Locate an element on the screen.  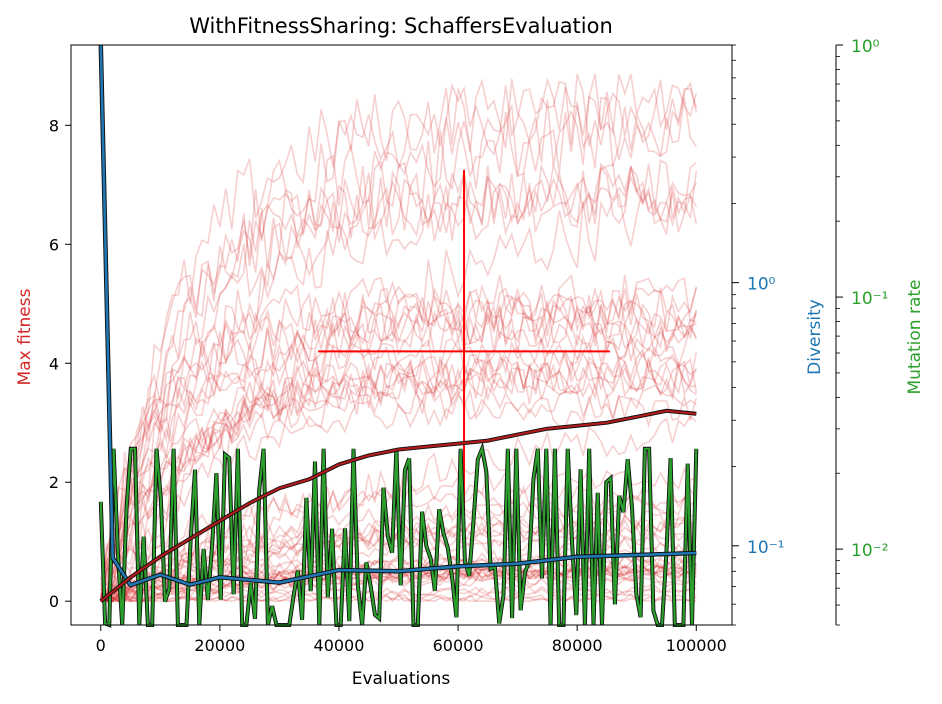
left-axis-ticks: 0 2 4 6 8 is located at coordinates (60, 363).